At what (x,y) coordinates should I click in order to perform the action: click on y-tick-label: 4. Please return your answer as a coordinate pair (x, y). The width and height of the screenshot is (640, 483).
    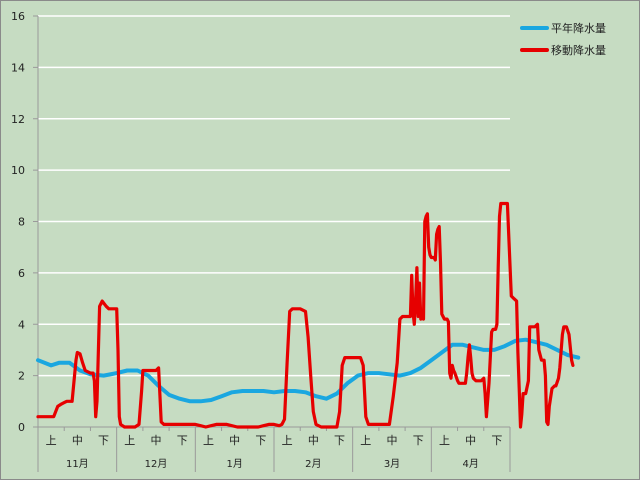
    Looking at the image, I should click on (21, 324).